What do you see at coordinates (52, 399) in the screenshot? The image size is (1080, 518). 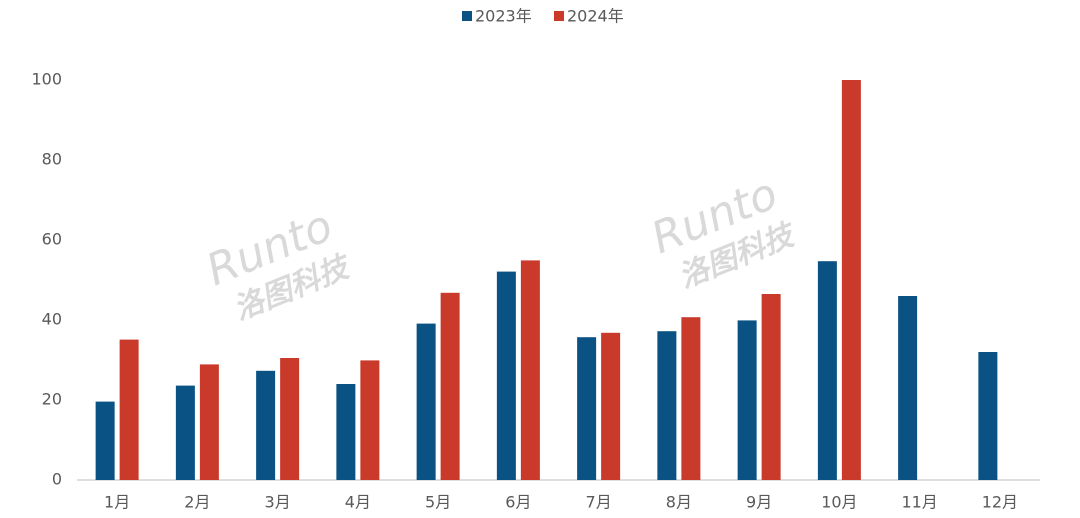 I see `y-tick-label: 20` at bounding box center [52, 399].